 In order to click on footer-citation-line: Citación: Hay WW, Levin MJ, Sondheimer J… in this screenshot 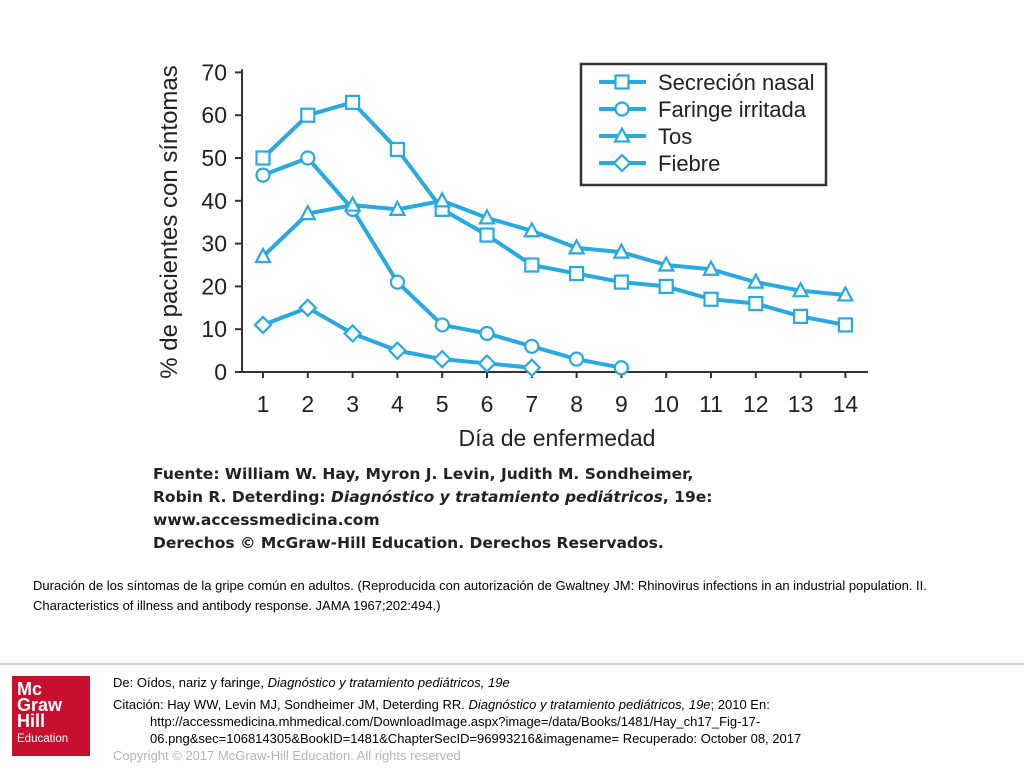, I will do `click(441, 704)`.